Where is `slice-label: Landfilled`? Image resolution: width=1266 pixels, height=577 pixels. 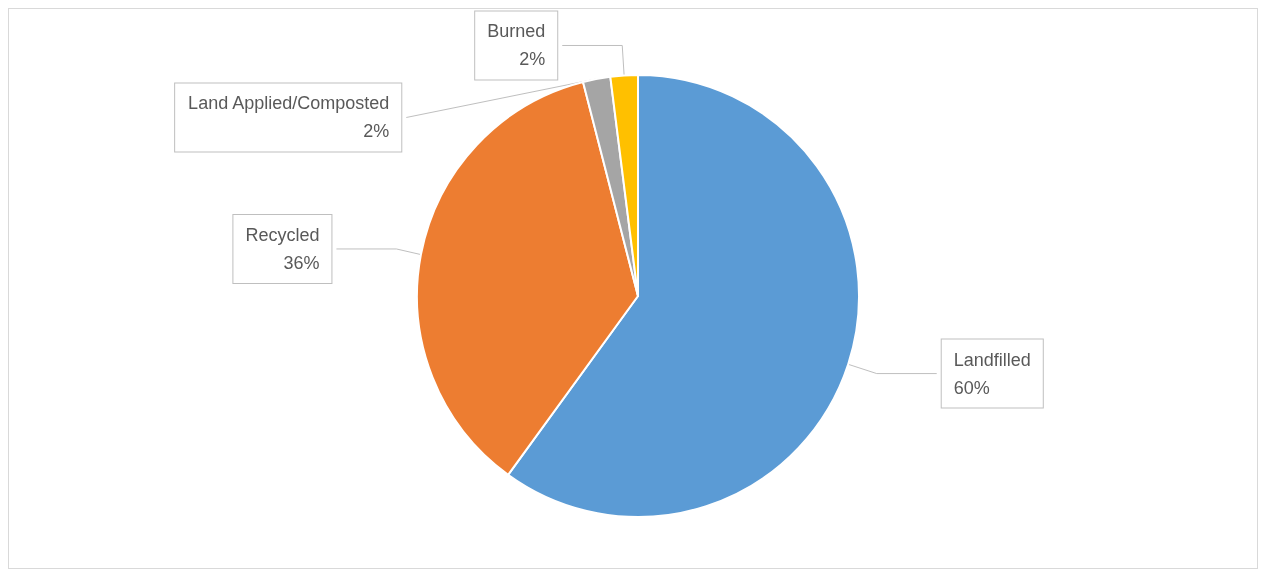
slice-label: Landfilled is located at coordinates (992, 359).